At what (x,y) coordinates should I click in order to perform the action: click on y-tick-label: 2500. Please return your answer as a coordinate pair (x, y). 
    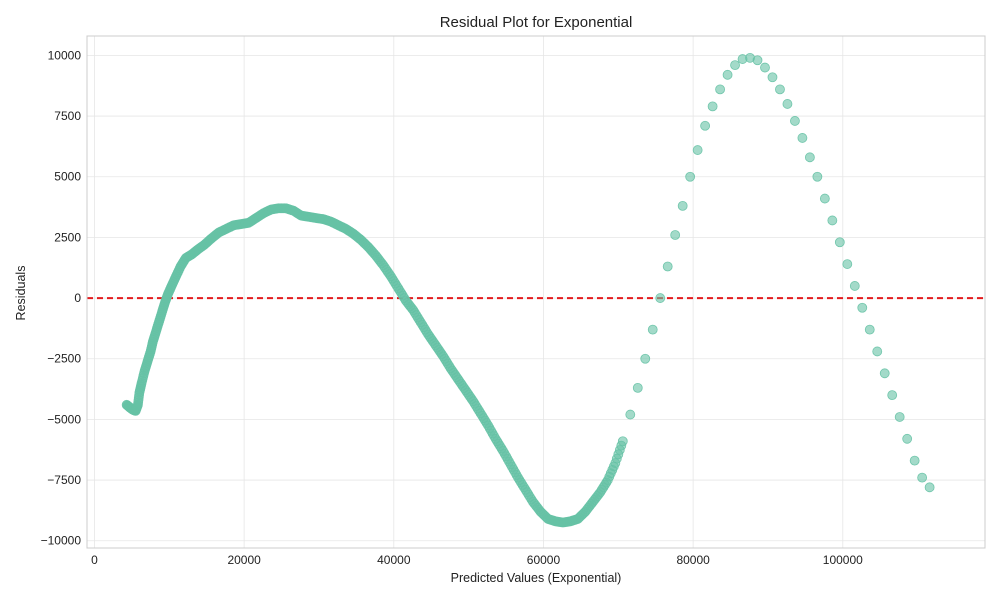
    Looking at the image, I should click on (67, 237).